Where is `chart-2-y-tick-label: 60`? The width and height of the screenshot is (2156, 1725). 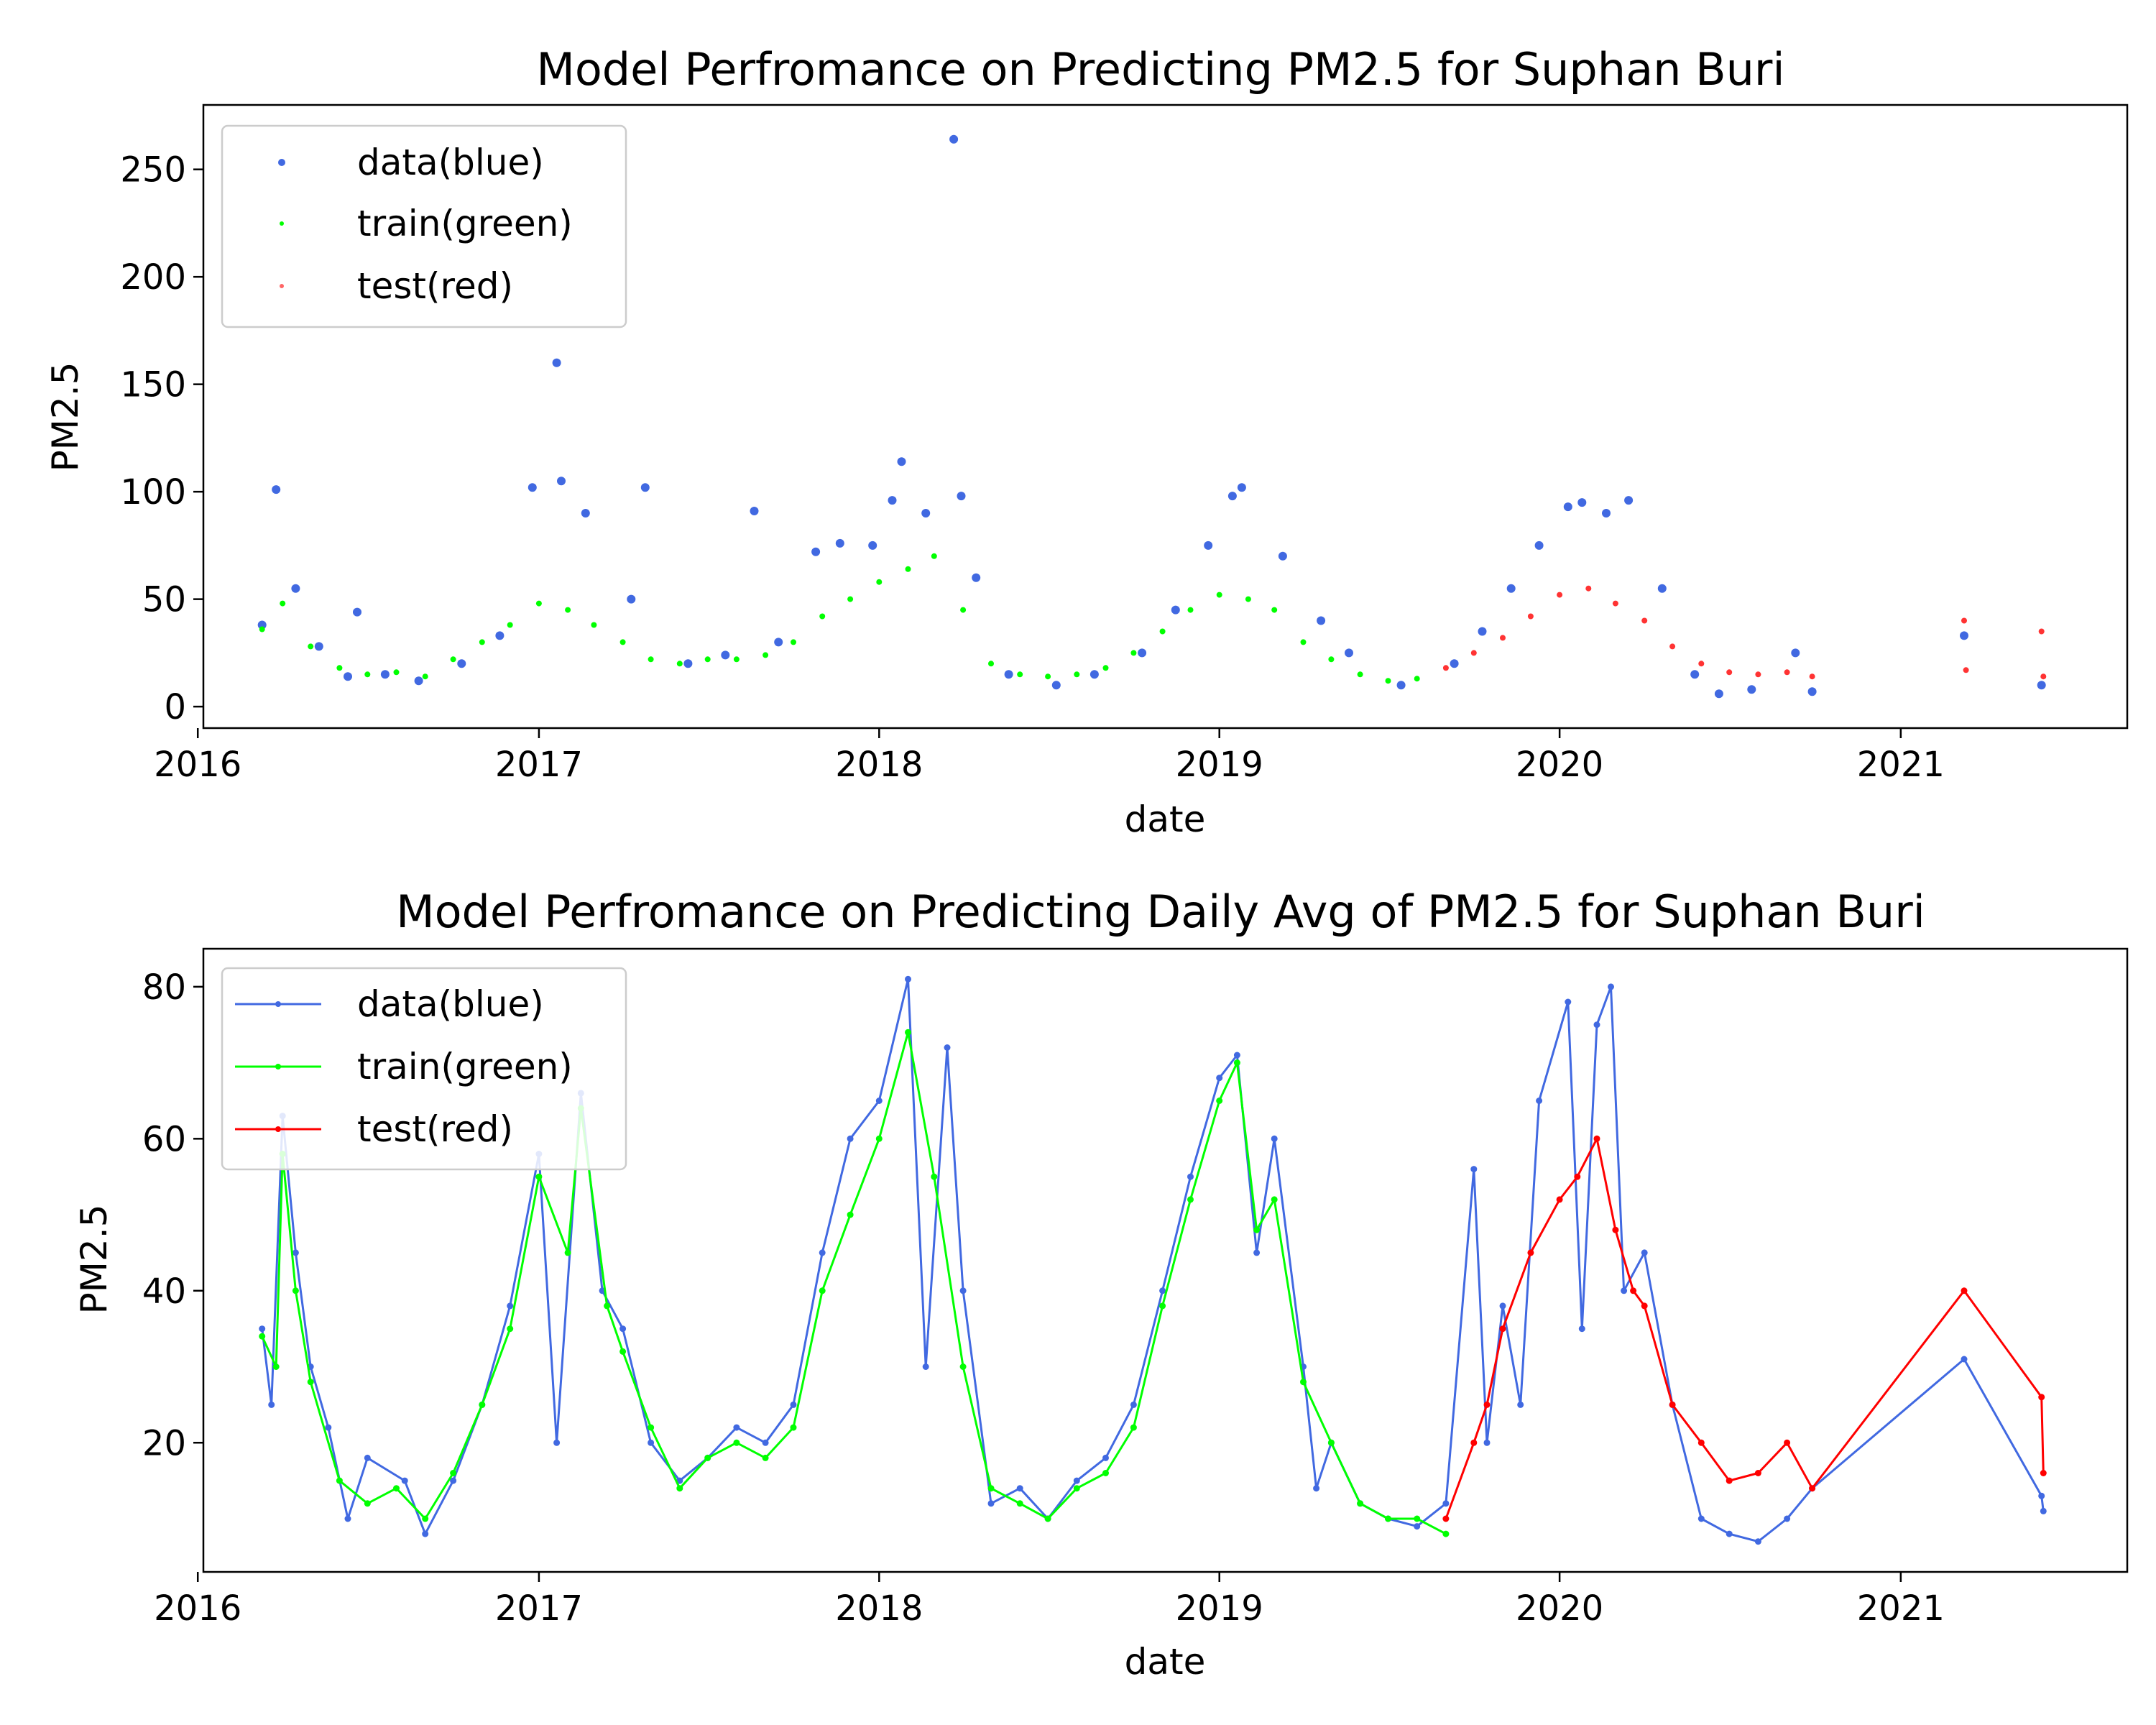 chart-2-y-tick-label: 60 is located at coordinates (164, 1139).